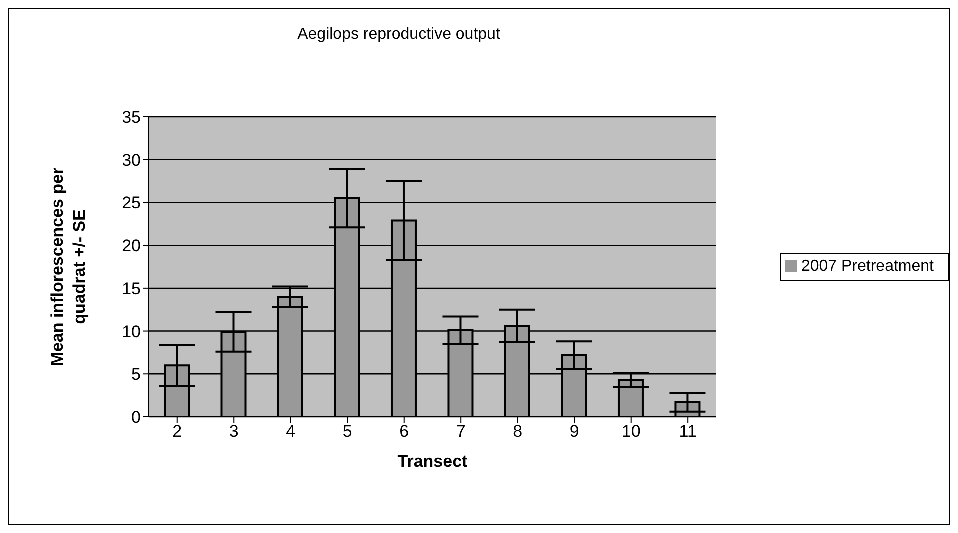 The height and width of the screenshot is (533, 958). Describe the element at coordinates (291, 432) in the screenshot. I see `x-tick-label: 4` at that location.